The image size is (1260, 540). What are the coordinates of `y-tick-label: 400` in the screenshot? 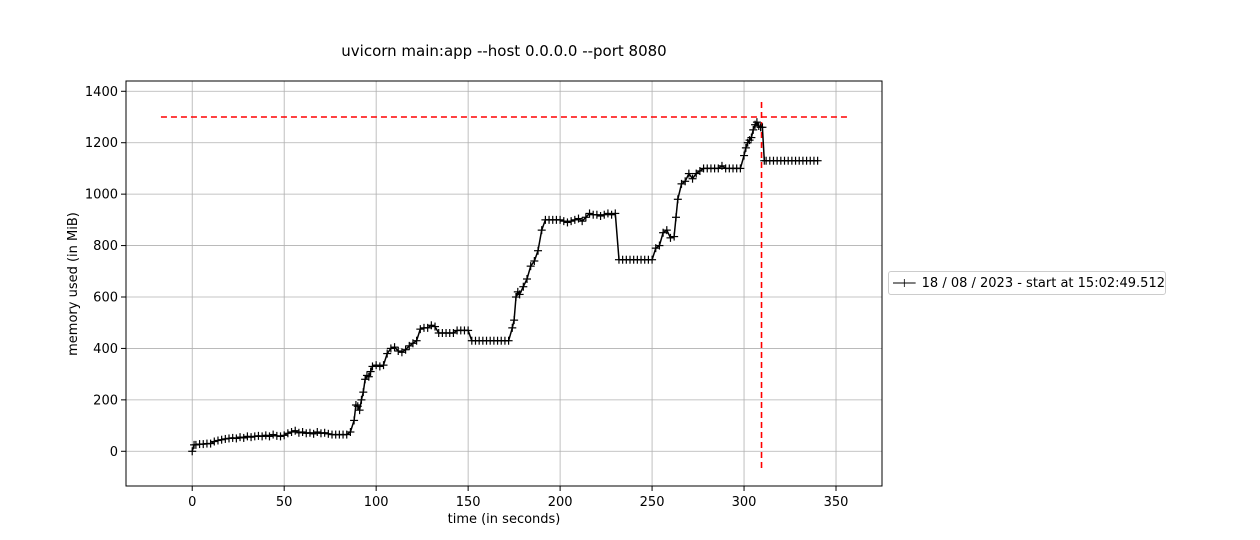 It's located at (105, 349).